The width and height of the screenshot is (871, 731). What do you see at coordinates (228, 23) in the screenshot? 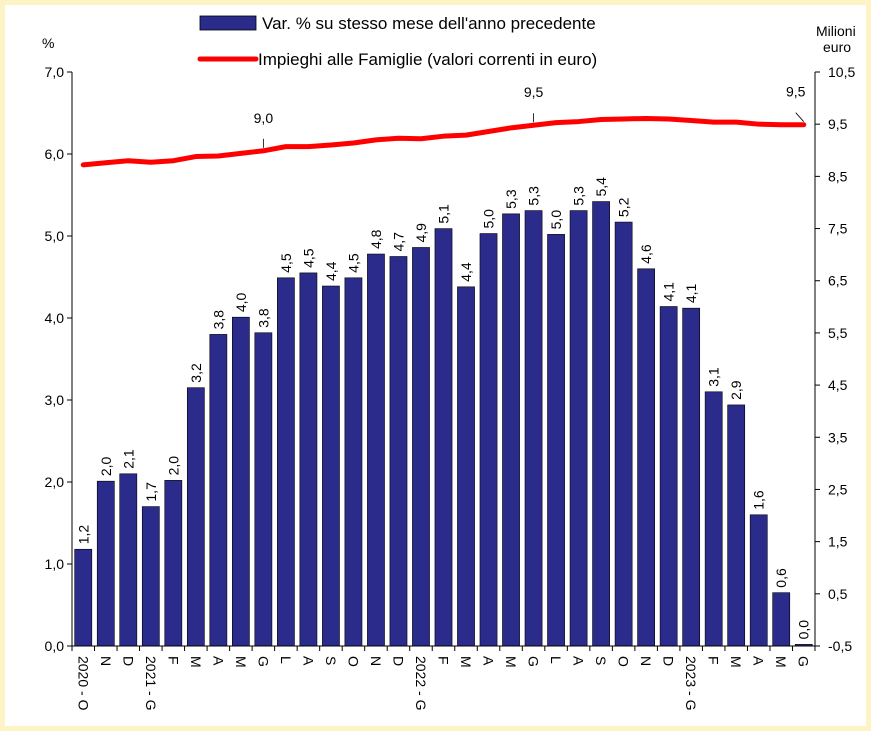
I see `legend-bar-swatch` at bounding box center [228, 23].